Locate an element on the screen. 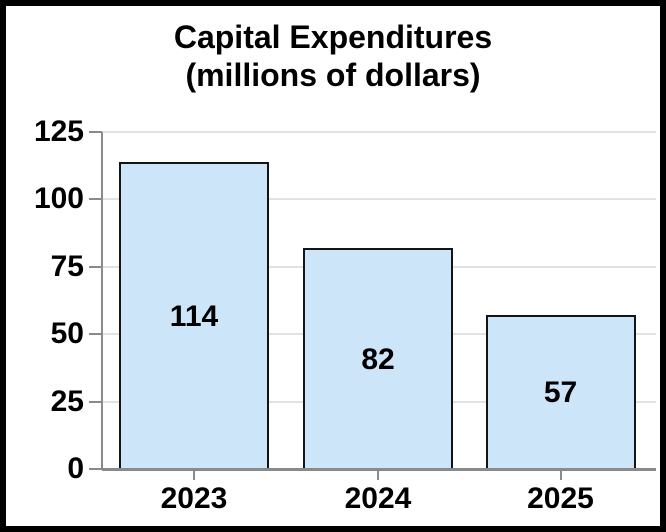  bar-value-label: 114 is located at coordinates (194, 316).